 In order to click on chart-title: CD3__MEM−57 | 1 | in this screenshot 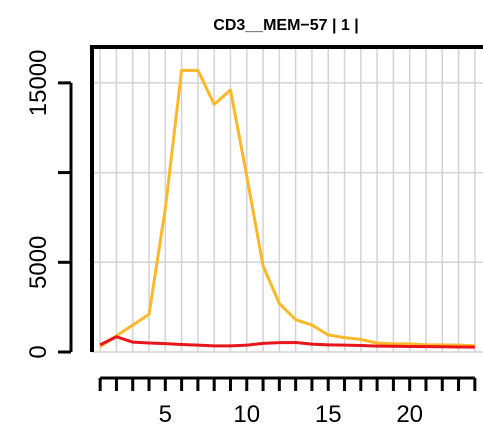, I will do `click(285, 25)`.